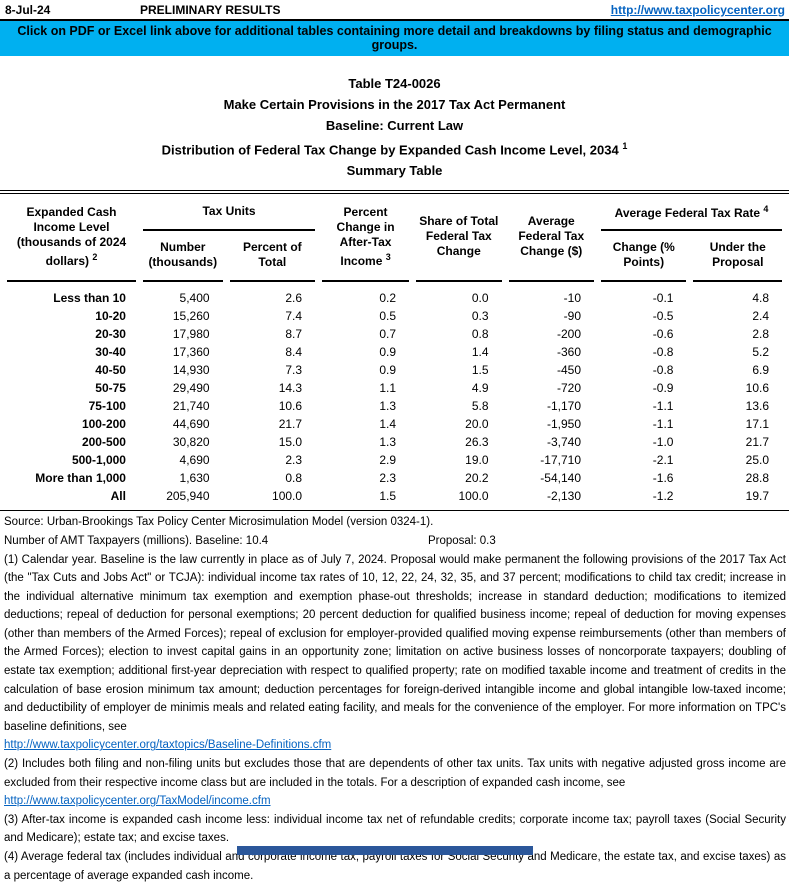 The height and width of the screenshot is (885, 789). Describe the element at coordinates (394, 171) in the screenshot. I see `summary-table-subtitle: Summary Table` at that location.